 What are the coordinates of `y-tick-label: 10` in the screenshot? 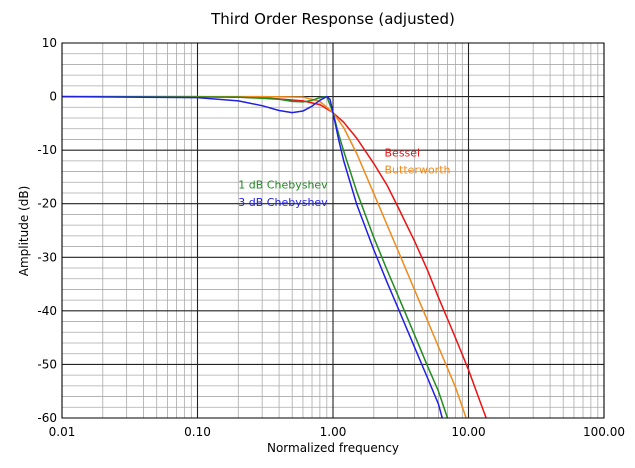 It's located at (49, 43).